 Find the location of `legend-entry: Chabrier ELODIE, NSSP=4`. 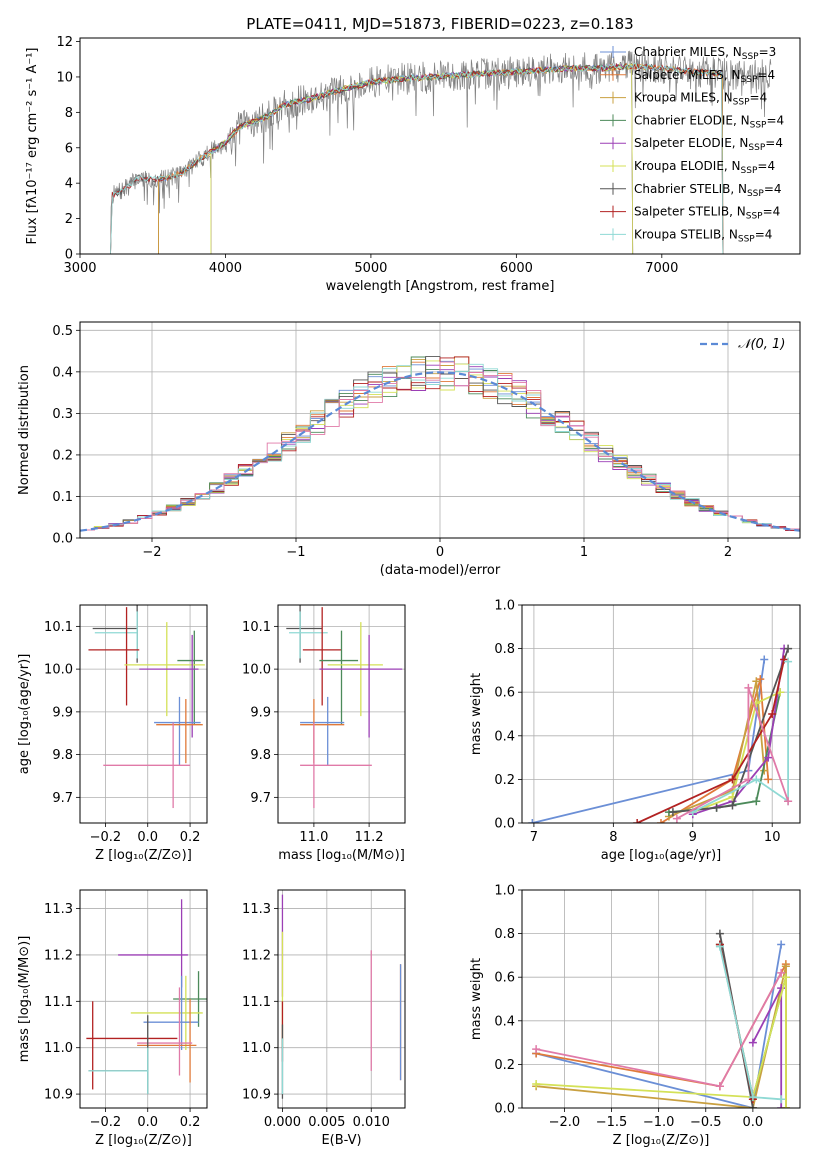

legend-entry: Chabrier ELODIE, NSSP=4 is located at coordinates (709, 121).